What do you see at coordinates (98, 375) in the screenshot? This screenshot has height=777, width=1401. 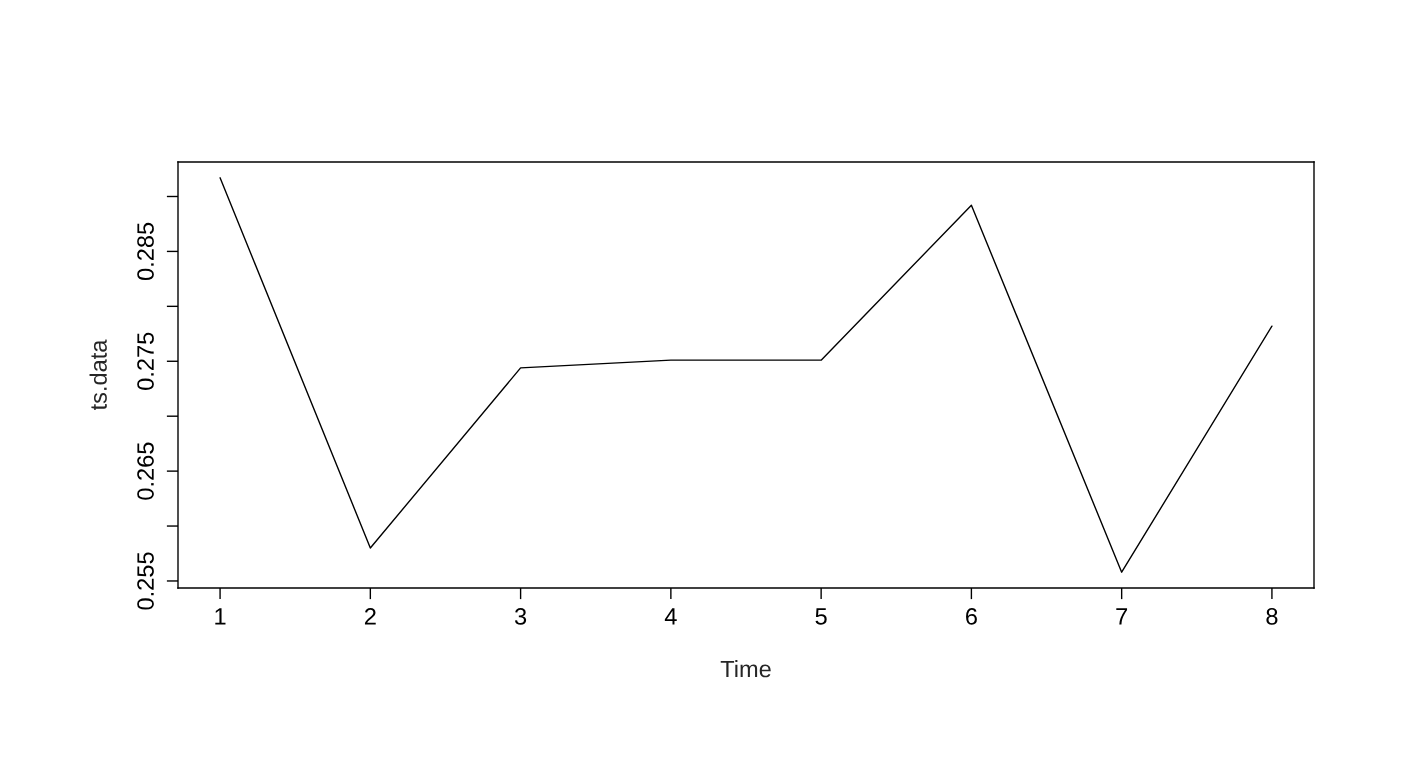 I see `y-axis-title: ts.data` at bounding box center [98, 375].